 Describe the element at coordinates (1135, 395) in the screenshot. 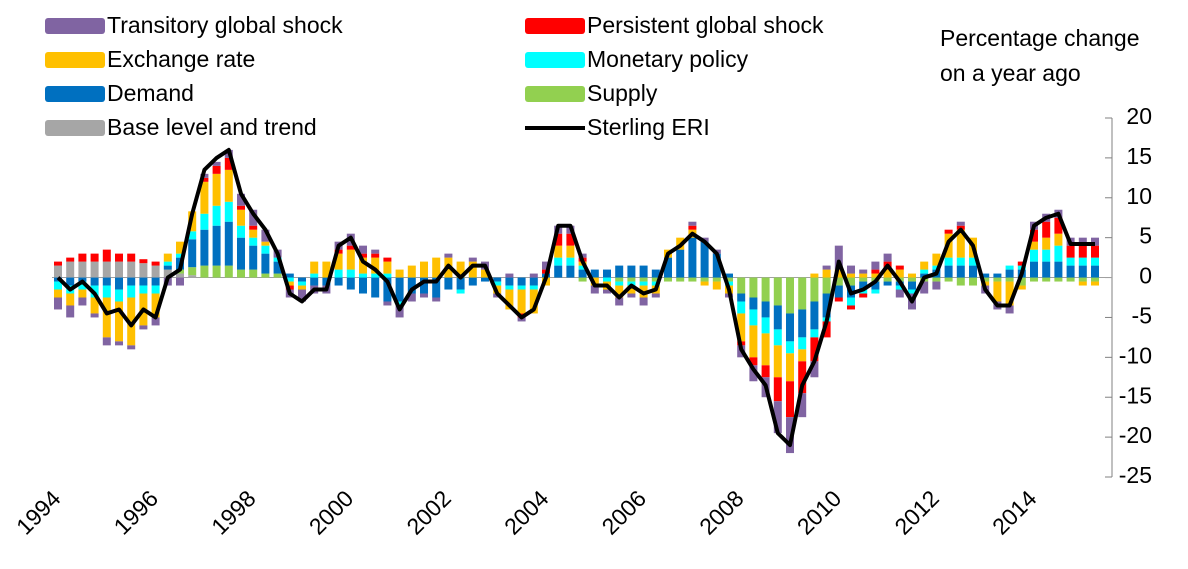

I see `y-tick-label: -15` at that location.